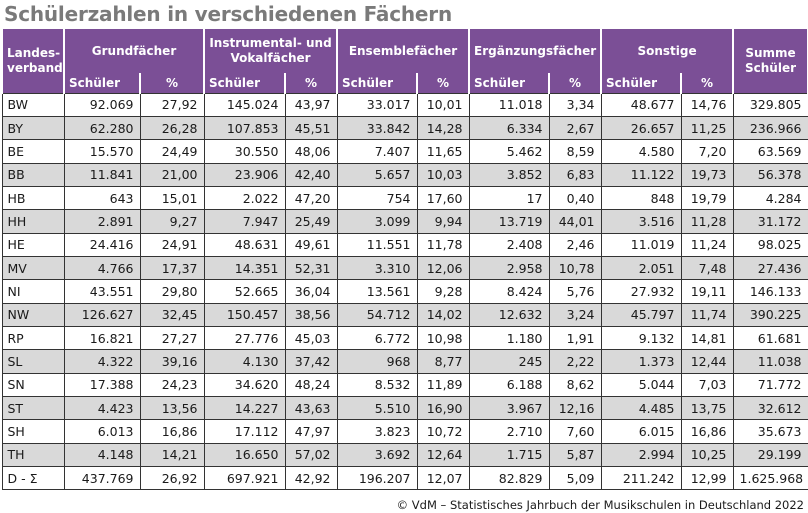 The width and height of the screenshot is (808, 513). I want to click on value-cell: 7,48, so click(707, 268).